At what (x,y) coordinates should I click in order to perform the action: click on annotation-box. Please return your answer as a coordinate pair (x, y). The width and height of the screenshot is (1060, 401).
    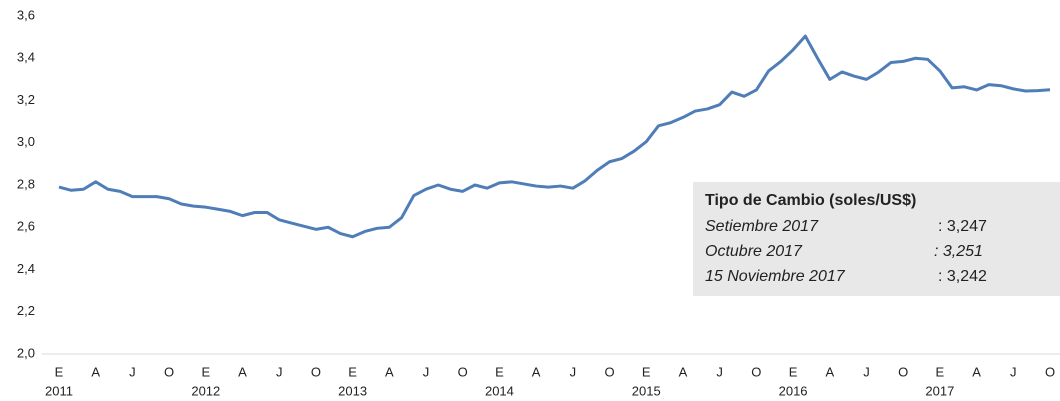
    Looking at the image, I should click on (876, 239).